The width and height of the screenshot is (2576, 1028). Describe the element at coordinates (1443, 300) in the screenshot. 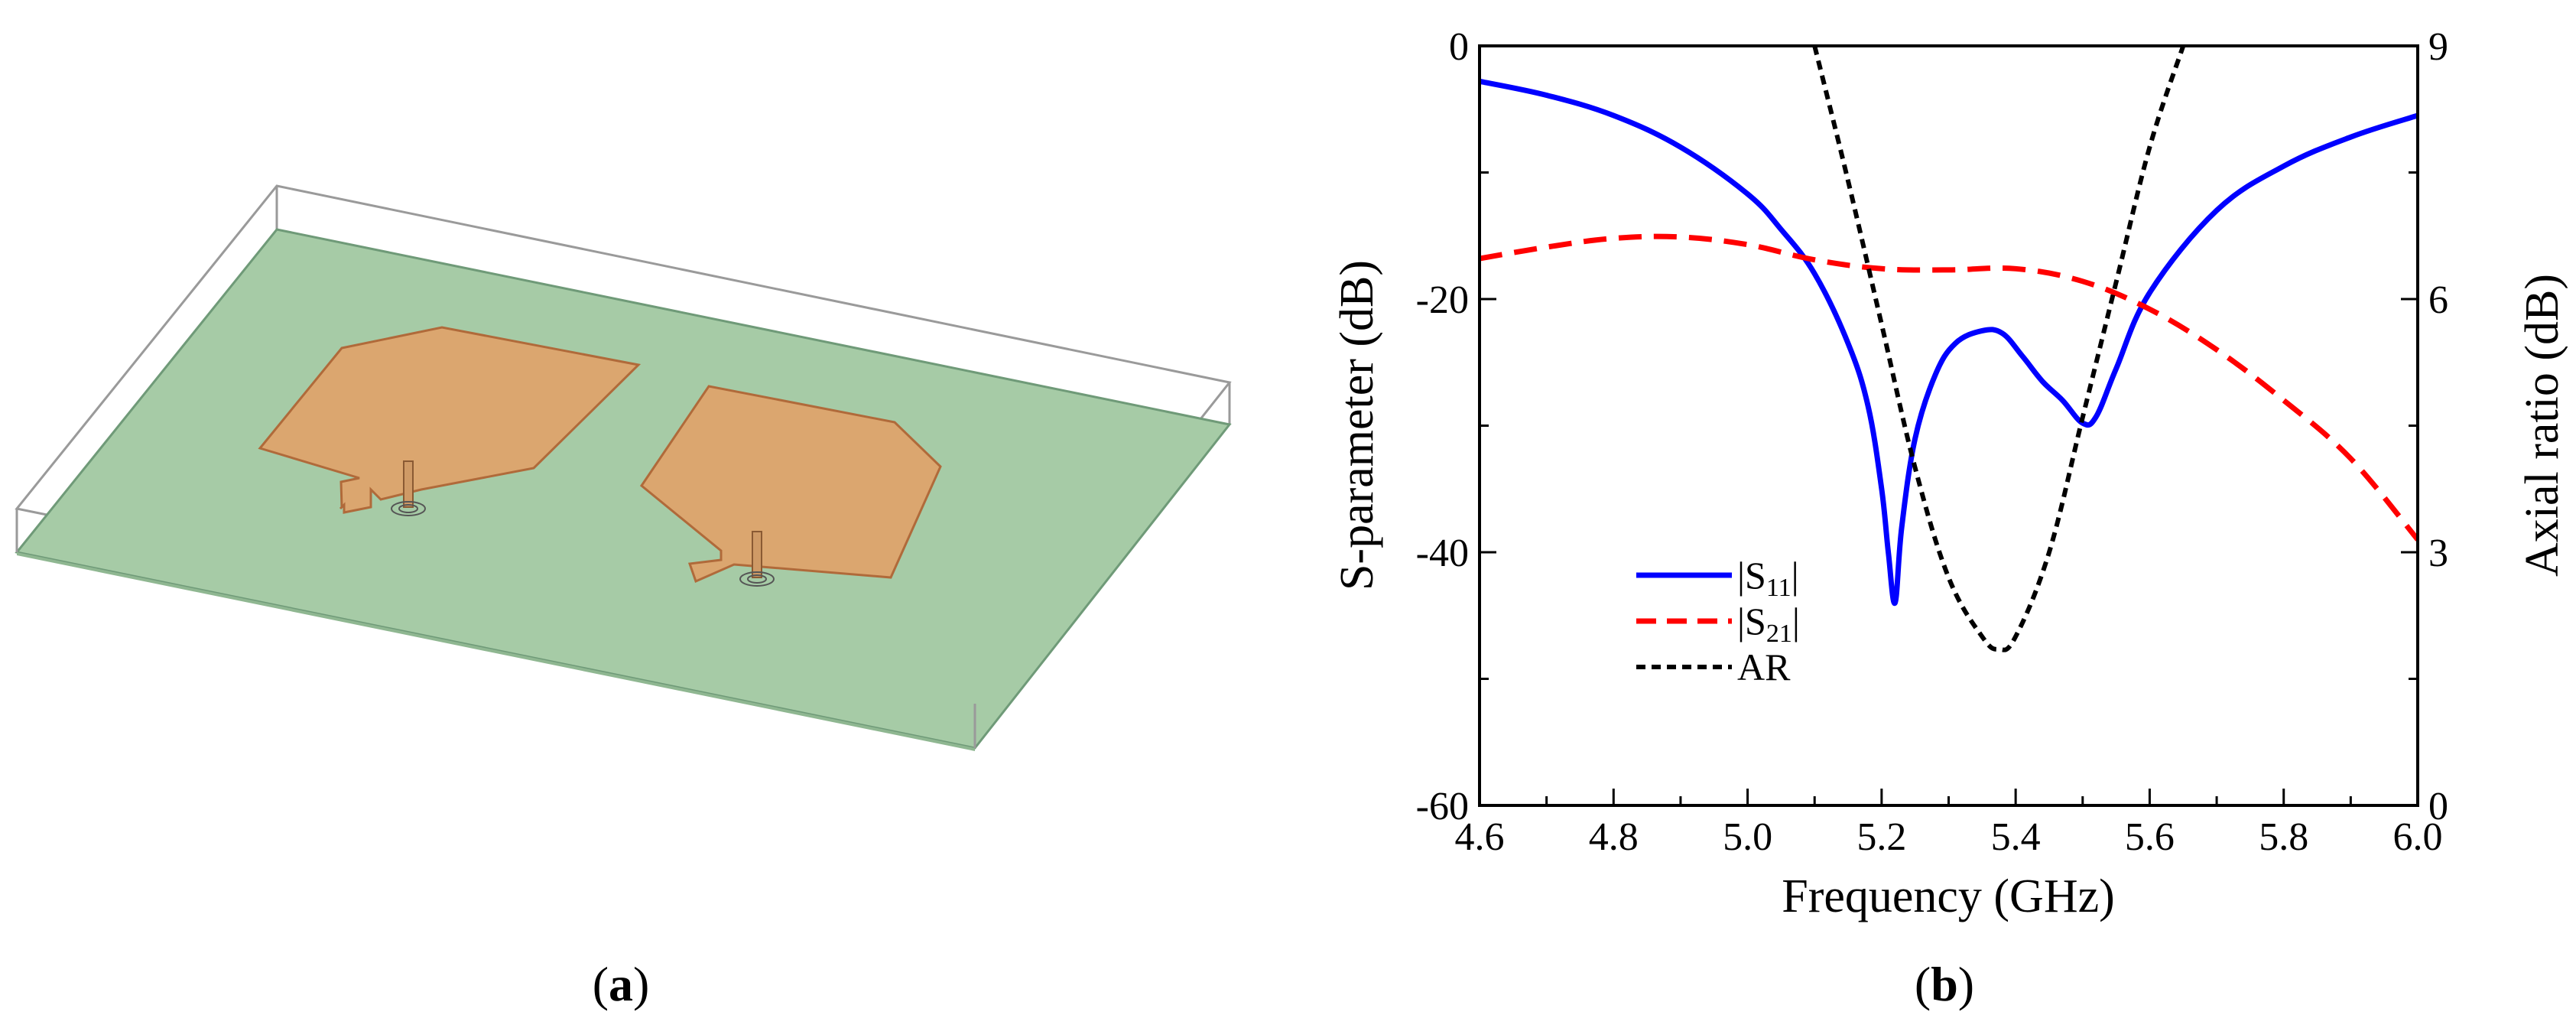

I see `y-tick-label: -20` at that location.